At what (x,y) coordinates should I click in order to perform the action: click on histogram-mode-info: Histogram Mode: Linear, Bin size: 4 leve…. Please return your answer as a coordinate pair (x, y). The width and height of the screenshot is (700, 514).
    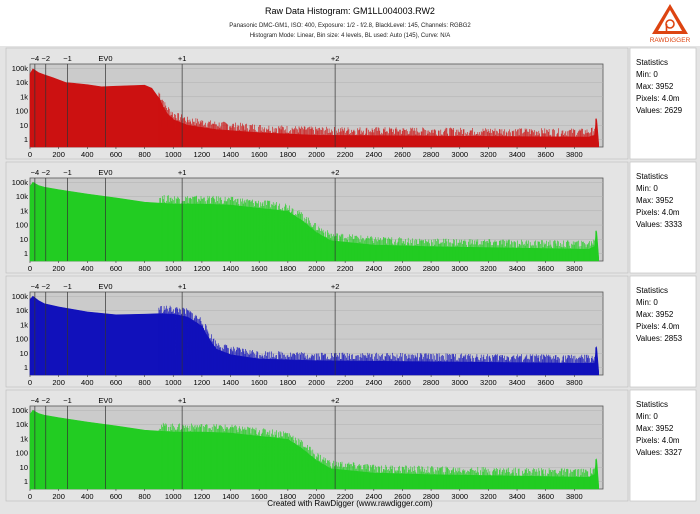
    Looking at the image, I should click on (350, 36).